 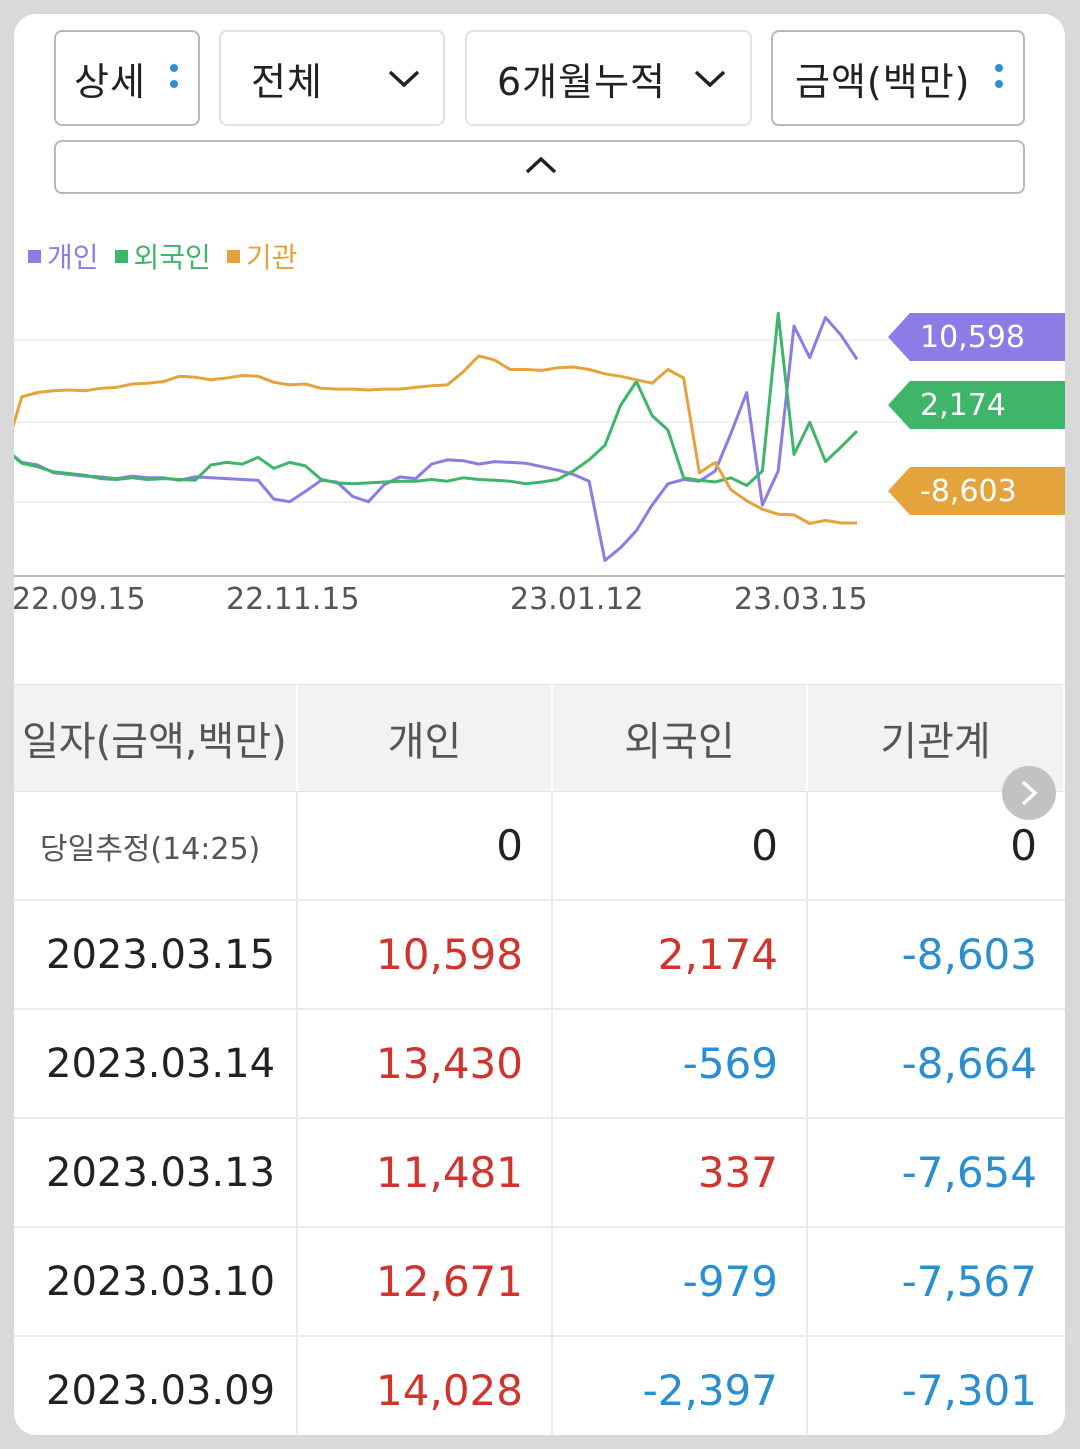 I want to click on table-row: 2023.03.15 10,598 2,174 -8,603, so click(x=539, y=955).